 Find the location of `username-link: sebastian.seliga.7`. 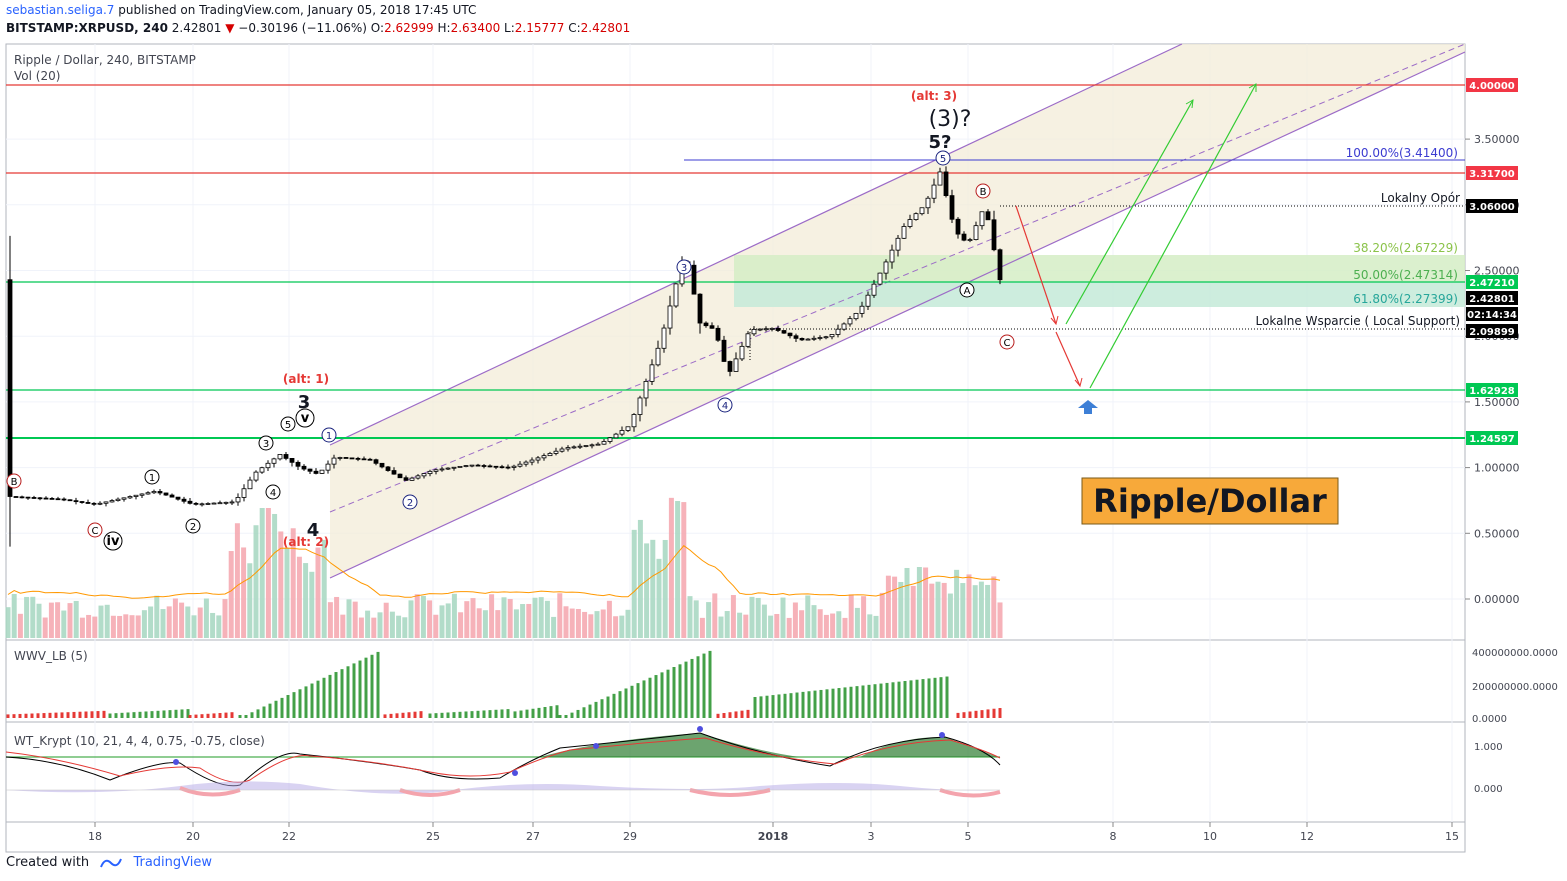

username-link: sebastian.seliga.7 is located at coordinates (60, 10).